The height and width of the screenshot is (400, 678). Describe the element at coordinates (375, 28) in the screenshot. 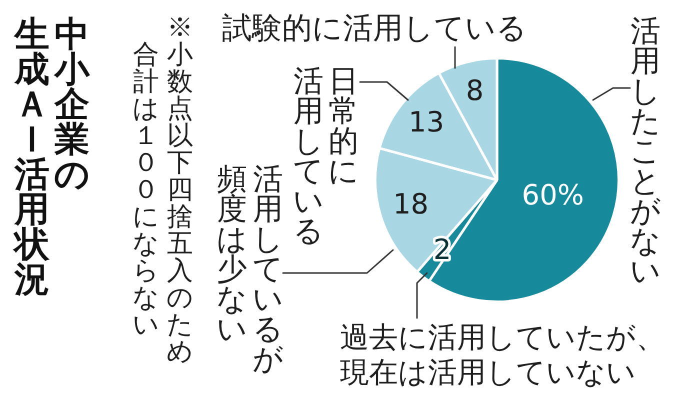

I see `slice-label: 試験的に活用している` at that location.